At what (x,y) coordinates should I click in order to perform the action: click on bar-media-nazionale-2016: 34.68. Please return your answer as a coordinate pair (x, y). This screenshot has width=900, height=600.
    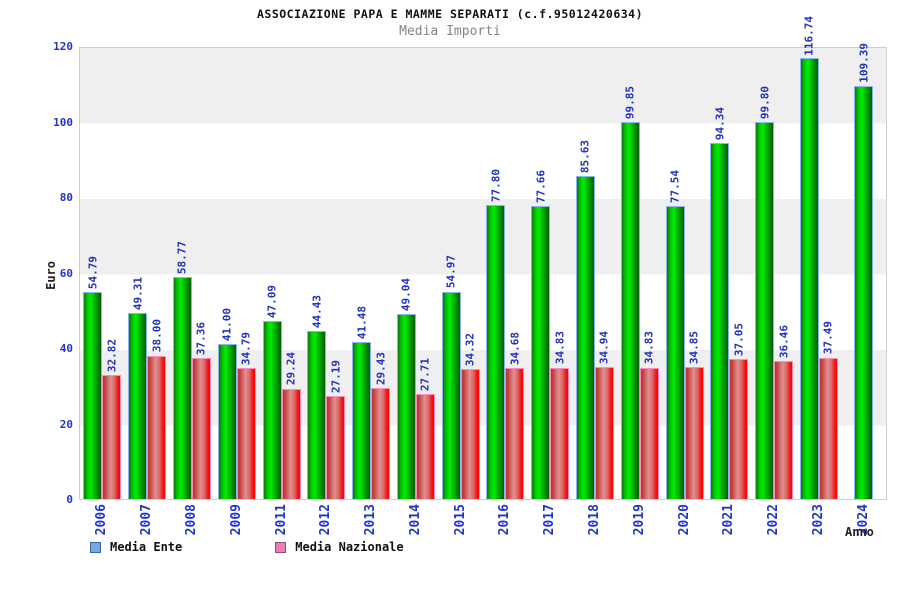
    Looking at the image, I should click on (515, 415).